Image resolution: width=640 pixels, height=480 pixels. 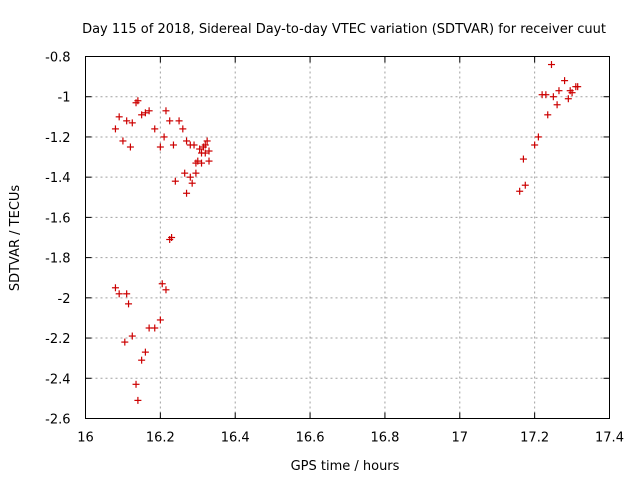 I want to click on x-tick-label: 17.4, so click(x=609, y=438).